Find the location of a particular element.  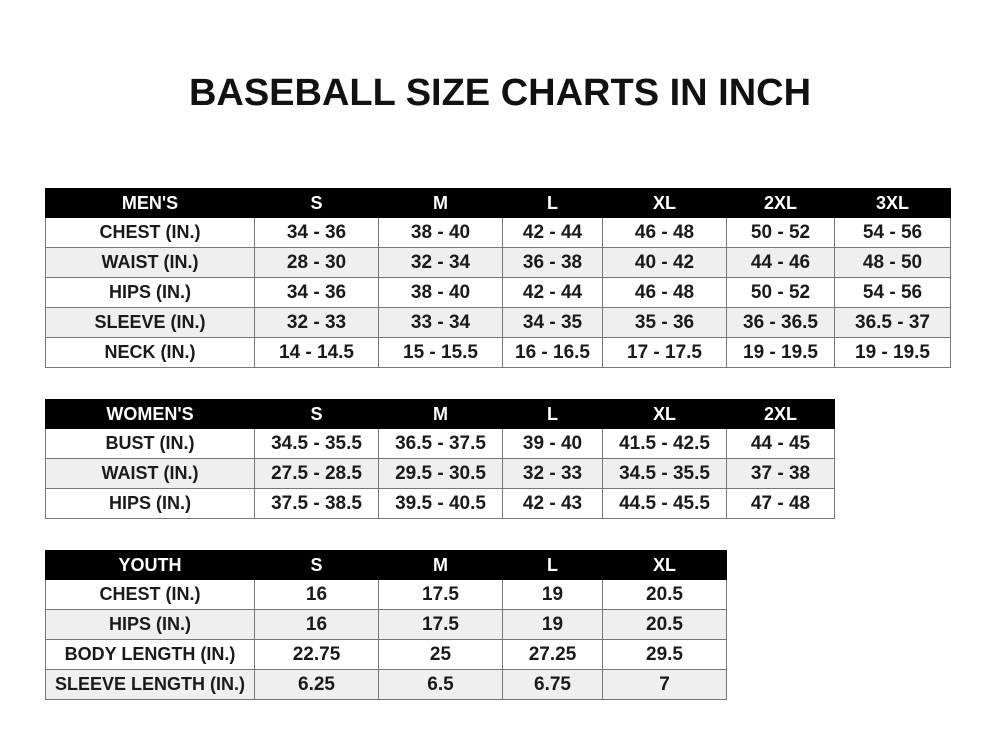

size-value: 48 - 50 is located at coordinates (892, 262).